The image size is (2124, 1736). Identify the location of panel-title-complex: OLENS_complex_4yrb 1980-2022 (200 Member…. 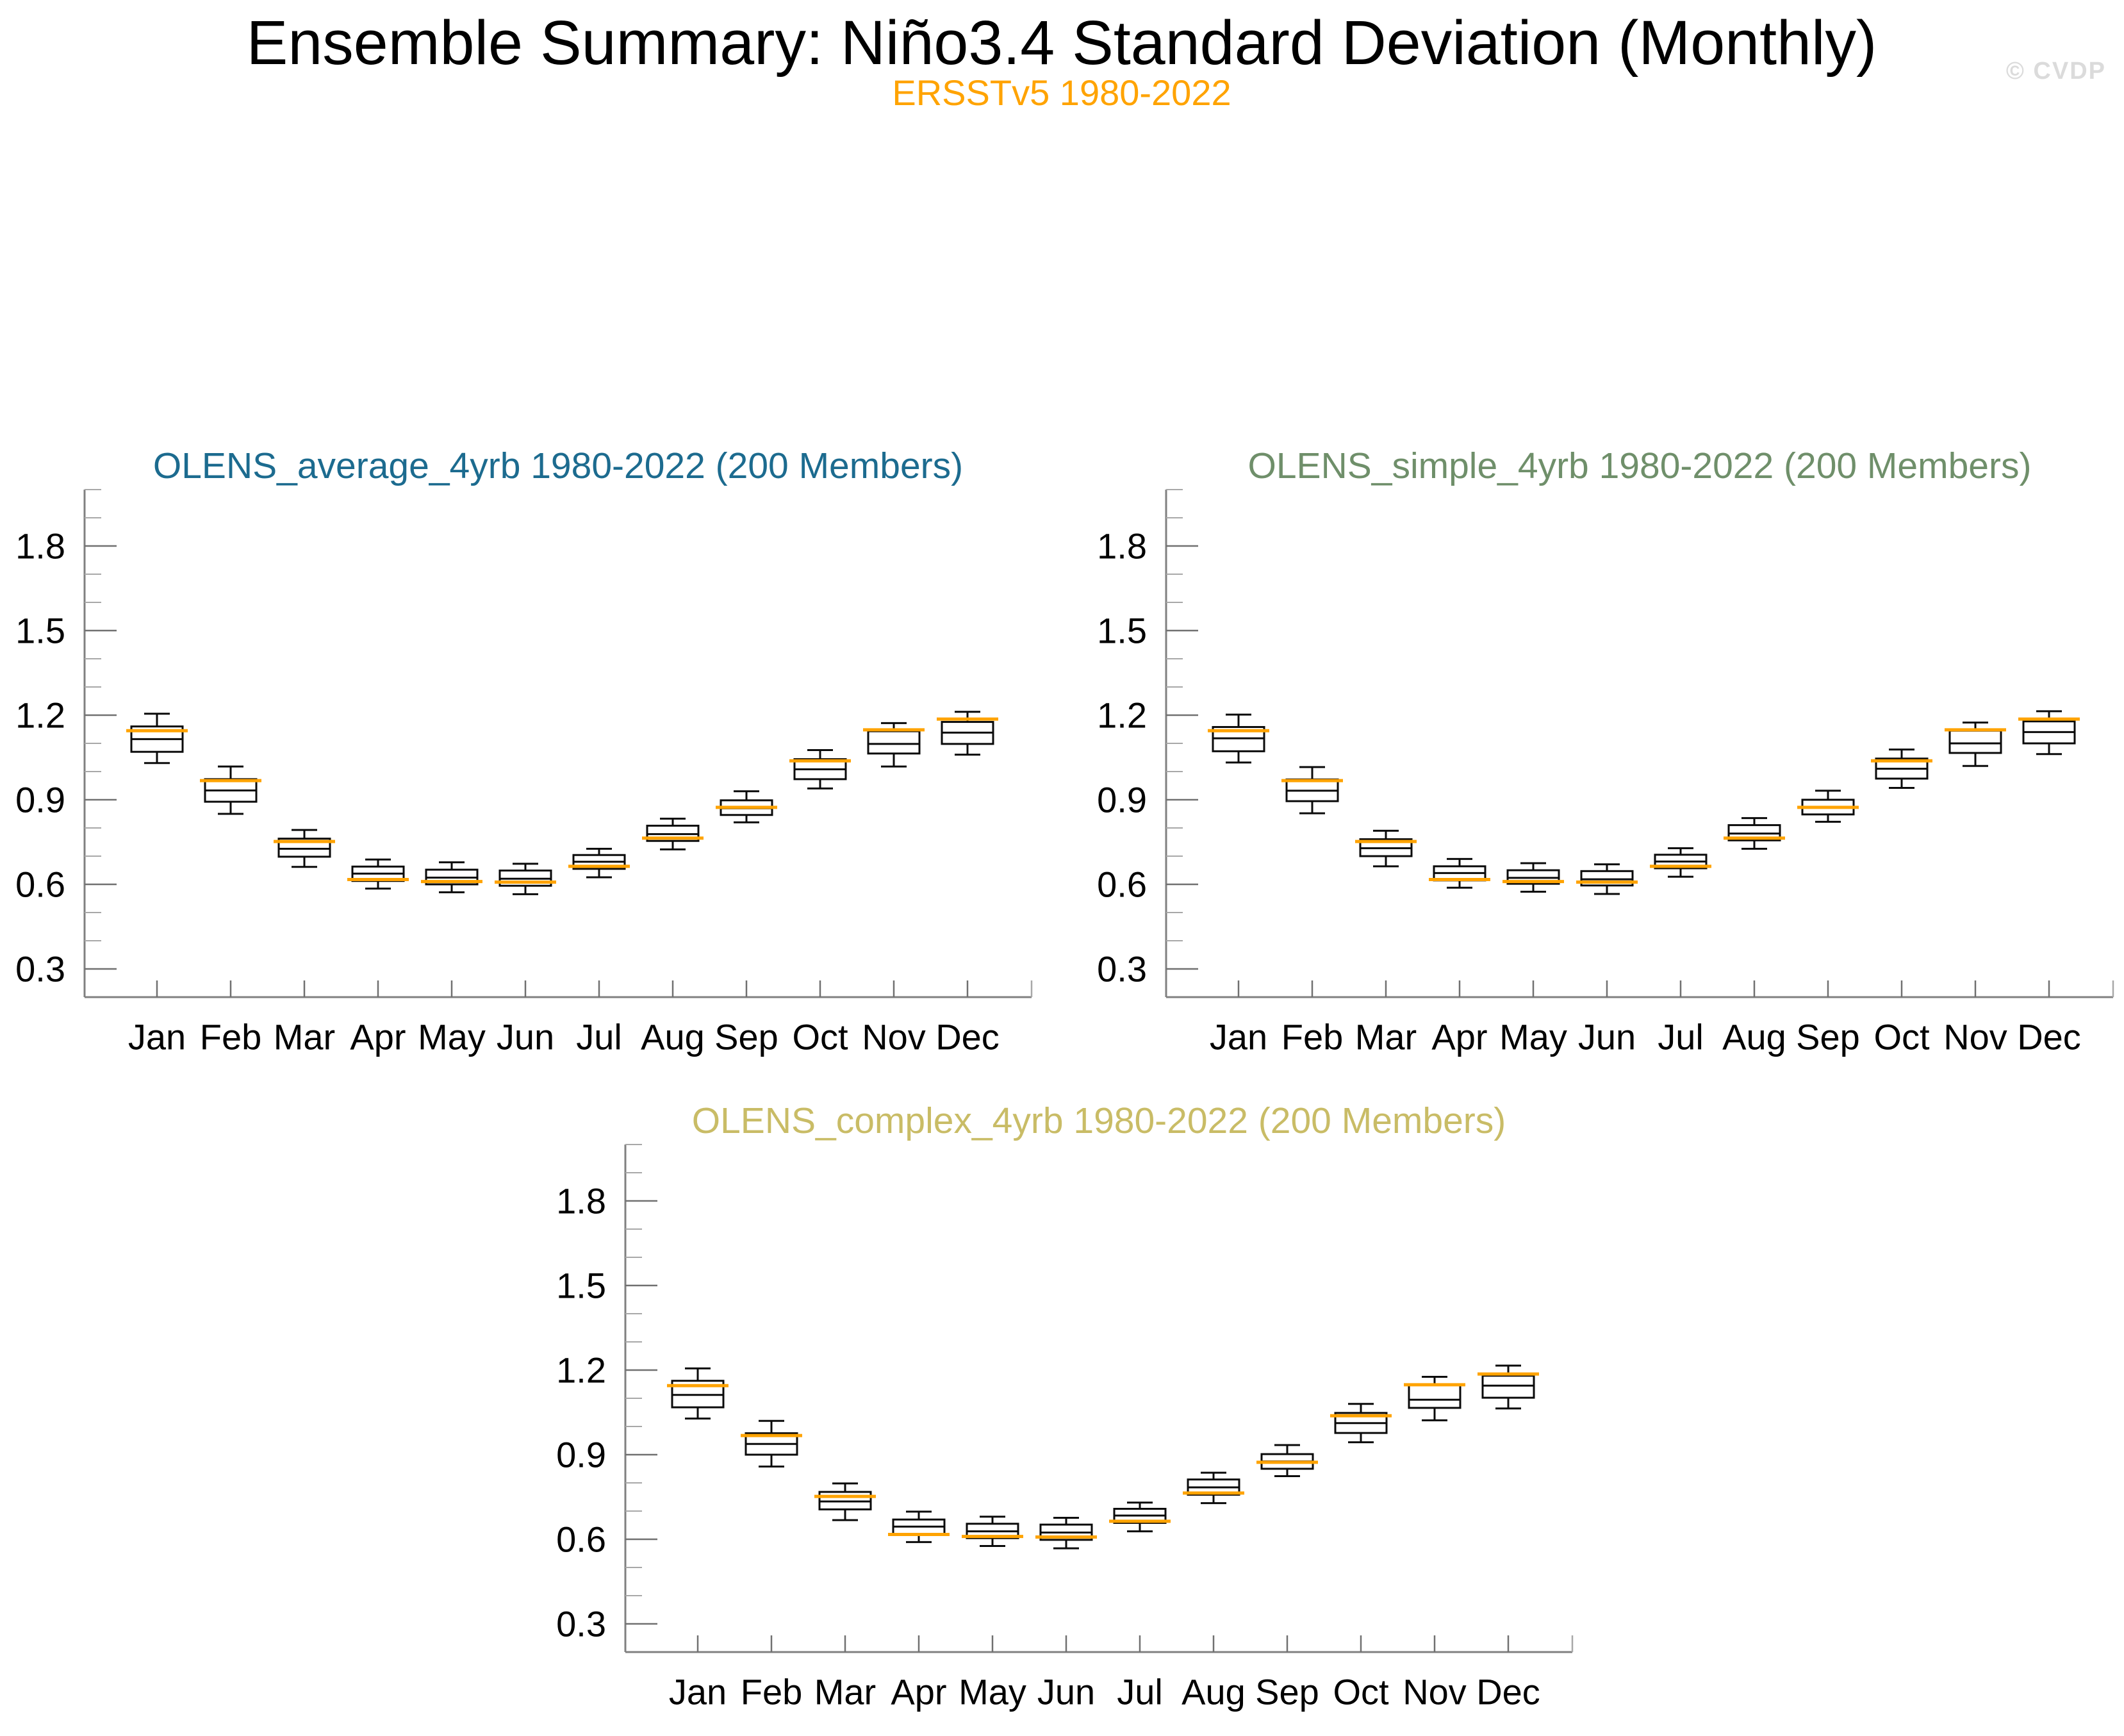
(1098, 1120).